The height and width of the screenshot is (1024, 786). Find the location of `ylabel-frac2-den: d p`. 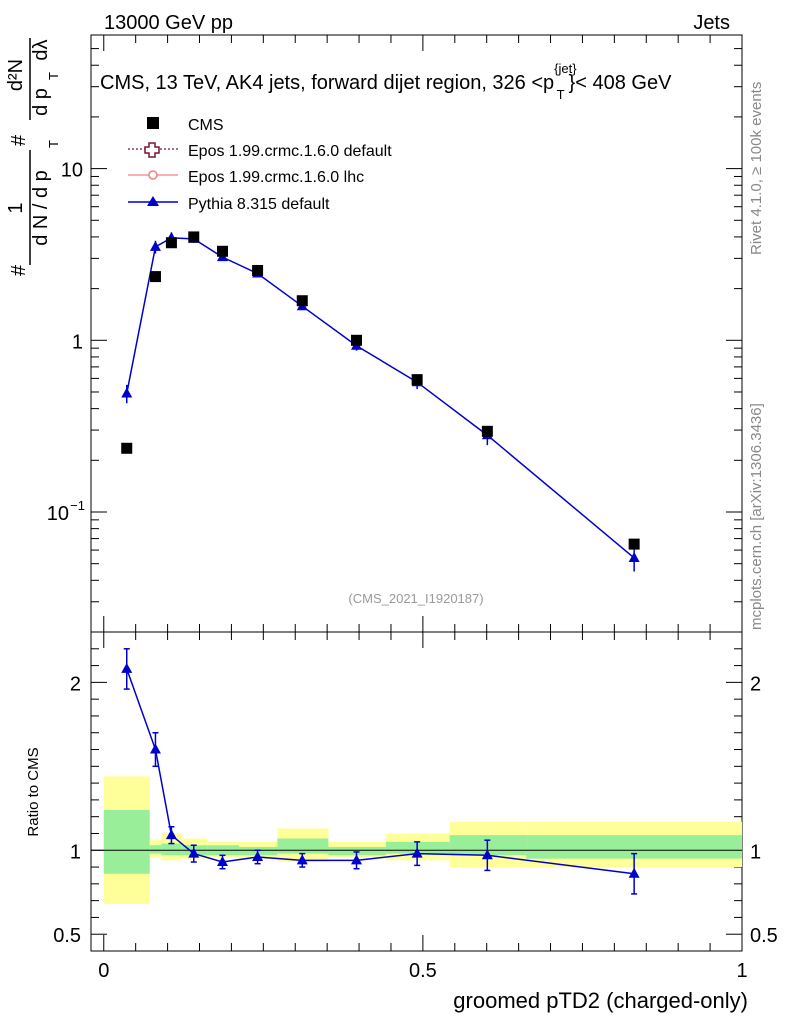

ylabel-frac2-den: d p is located at coordinates (41, 102).